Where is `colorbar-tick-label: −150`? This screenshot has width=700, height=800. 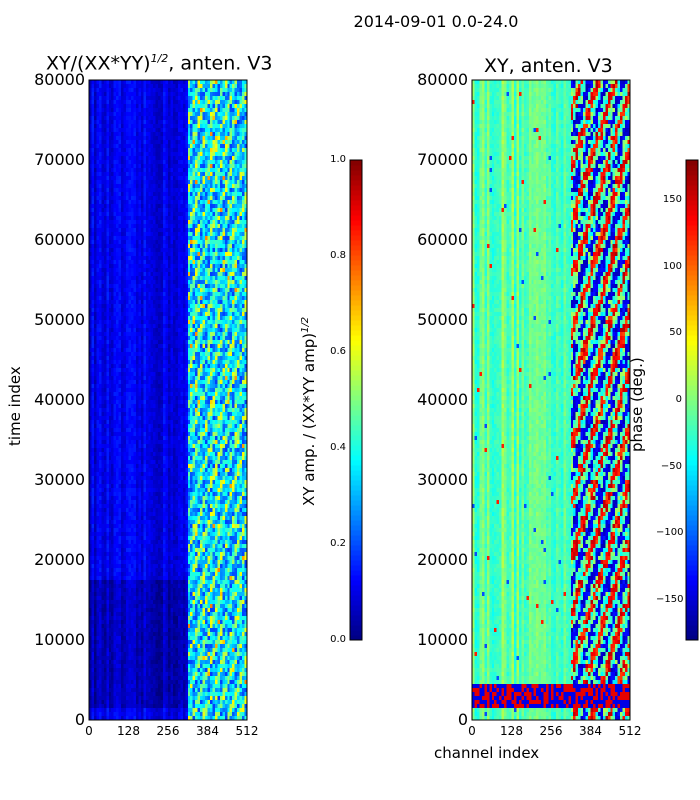 colorbar-tick-label: −150 is located at coordinates (669, 599).